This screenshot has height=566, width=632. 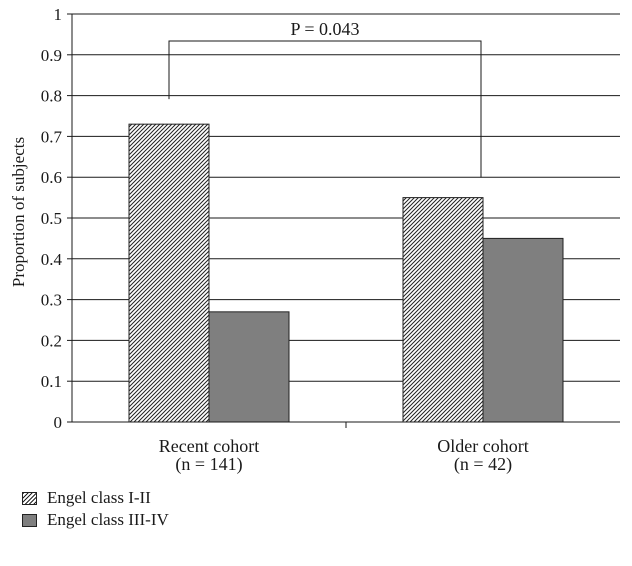 What do you see at coordinates (325, 29) in the screenshot?
I see `p-value-label: P = 0.043` at bounding box center [325, 29].